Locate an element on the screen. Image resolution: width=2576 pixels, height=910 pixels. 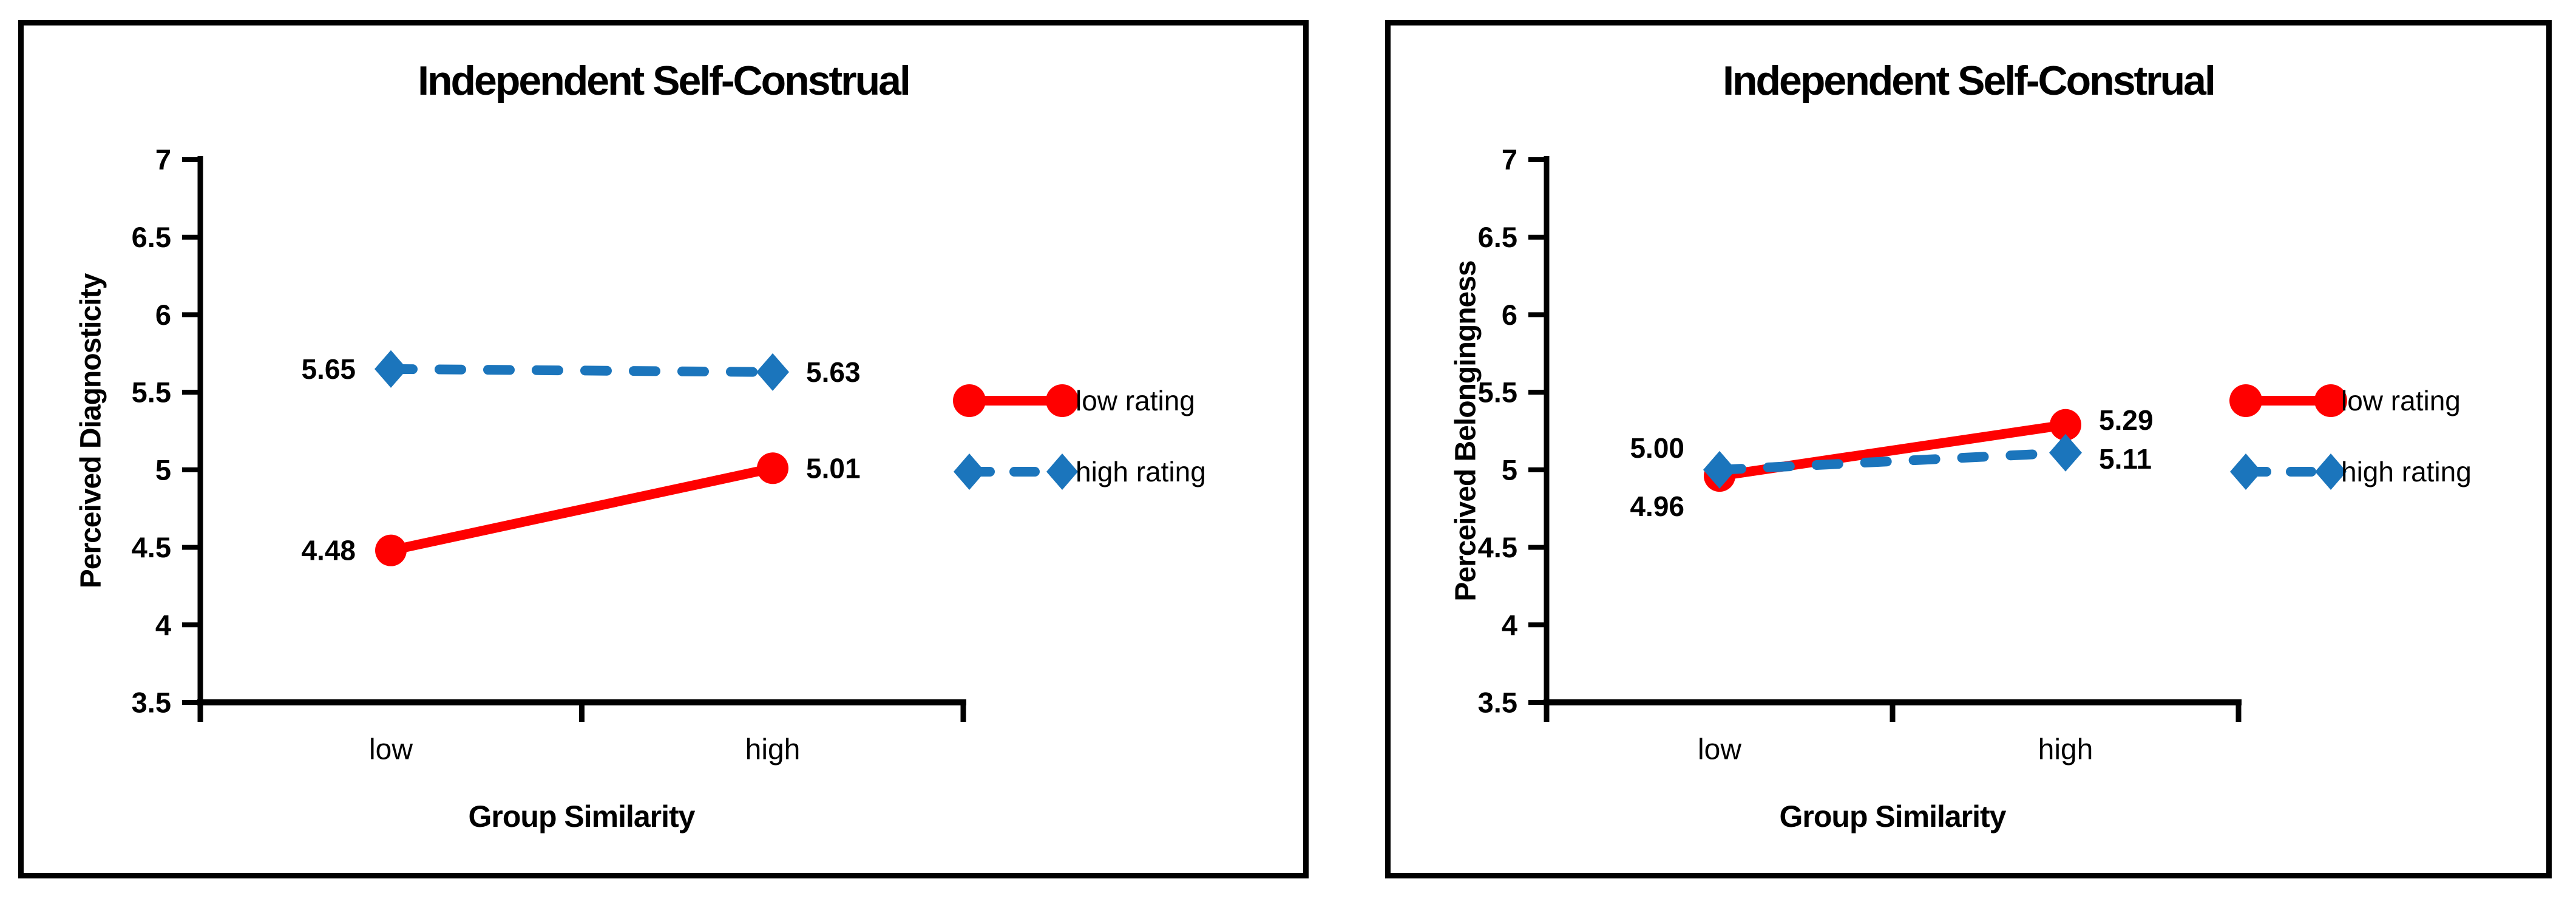
data-point-label: 5.01 is located at coordinates (834, 468).